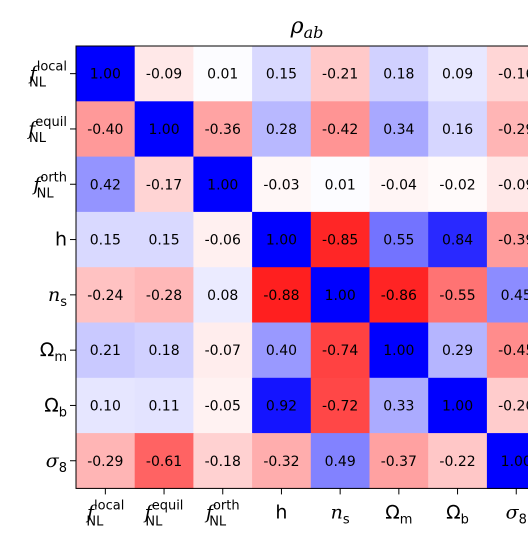 Image resolution: width=528 pixels, height=539 pixels. What do you see at coordinates (105, 296) in the screenshot?
I see `cell-value-label: -0.24` at bounding box center [105, 296].